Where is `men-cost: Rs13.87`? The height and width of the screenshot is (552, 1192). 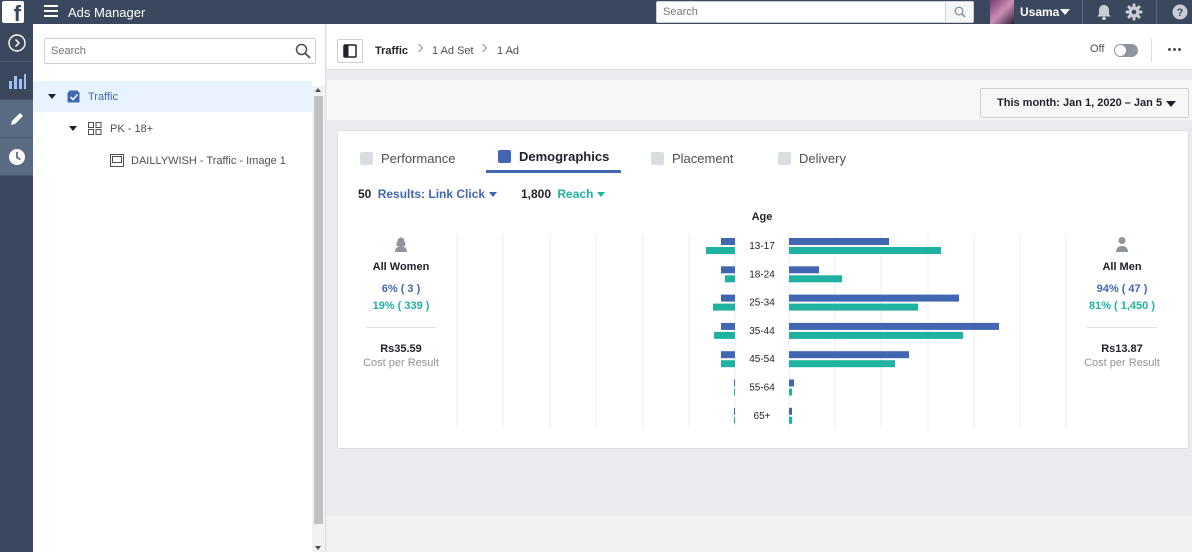
men-cost: Rs13.87 is located at coordinates (1122, 349).